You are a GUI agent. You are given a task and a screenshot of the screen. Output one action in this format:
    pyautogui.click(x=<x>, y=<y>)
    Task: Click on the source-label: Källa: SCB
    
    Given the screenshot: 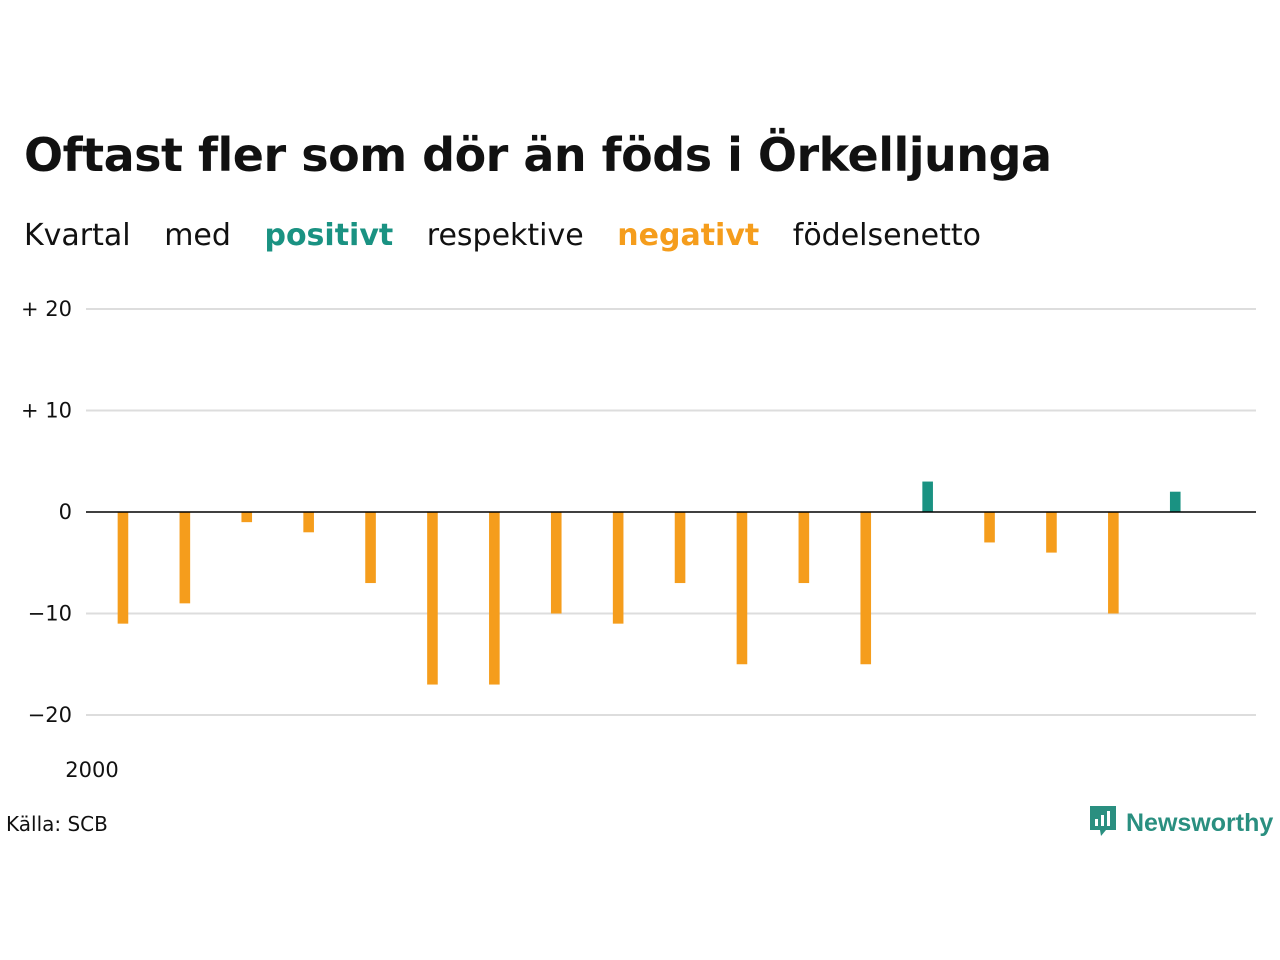 What is the action you would take?
    pyautogui.click(x=57, y=824)
    